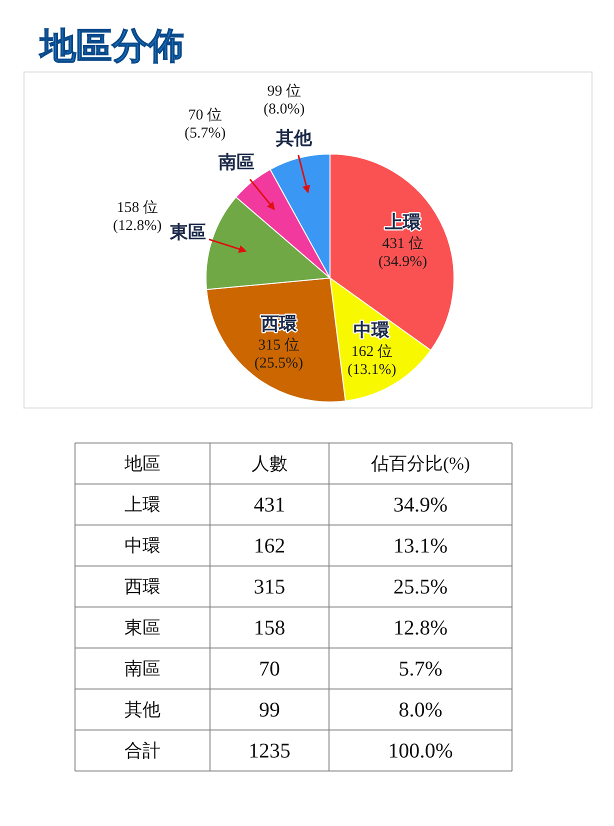 This screenshot has height=826, width=614. Describe the element at coordinates (112, 46) in the screenshot. I see `title: 地區分佈` at that location.